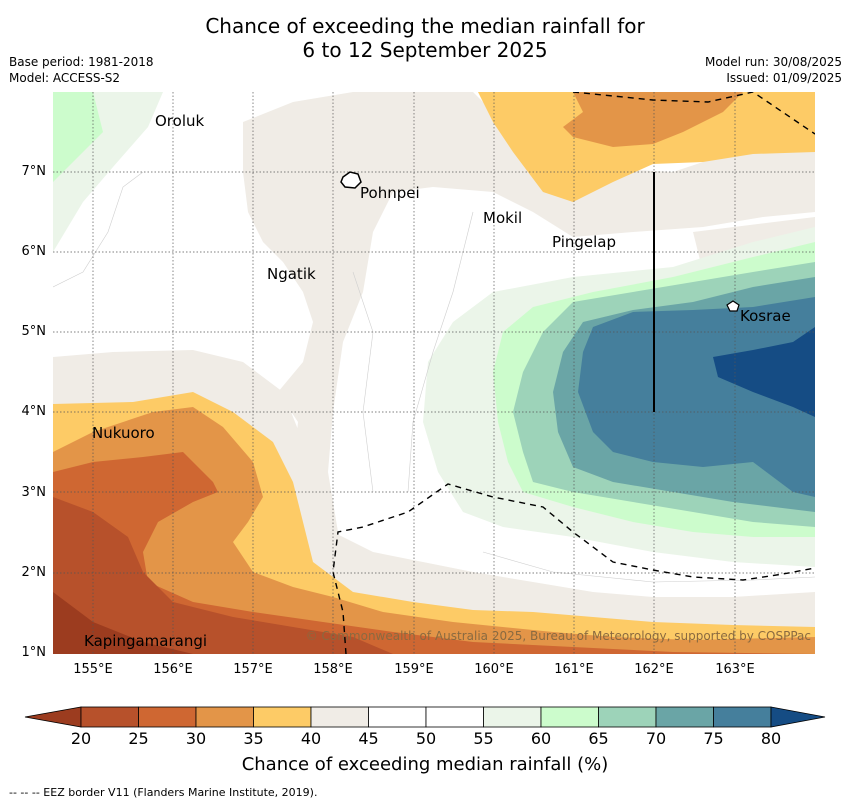 Image resolution: width=850 pixels, height=804 pixels. I want to click on lon-label-156e: 156°E, so click(173, 669).